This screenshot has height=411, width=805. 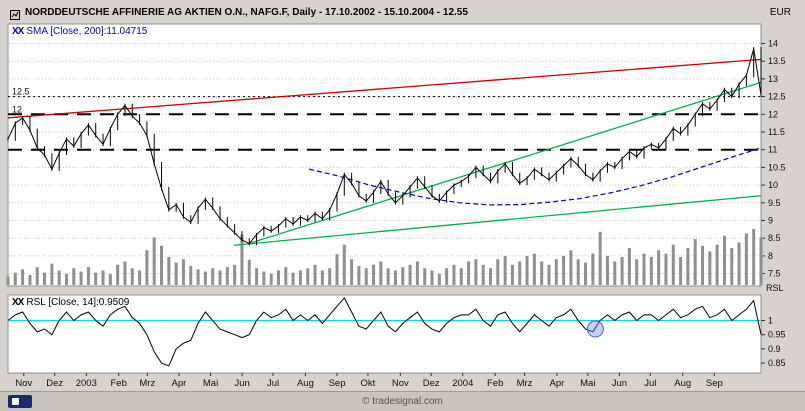 I want to click on rsl-label: RSL [Close, 14]:0.9509, so click(x=78, y=302).